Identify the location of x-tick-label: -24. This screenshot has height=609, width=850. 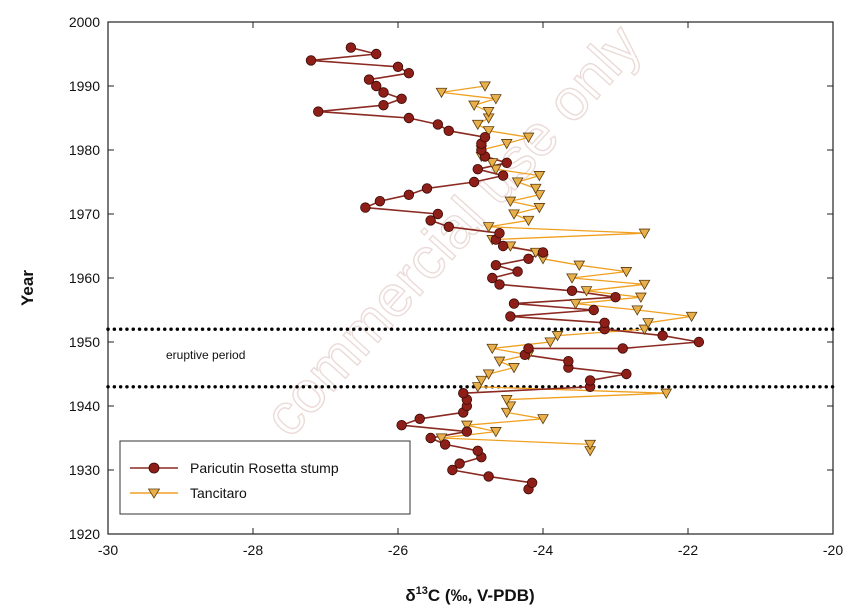
(543, 550).